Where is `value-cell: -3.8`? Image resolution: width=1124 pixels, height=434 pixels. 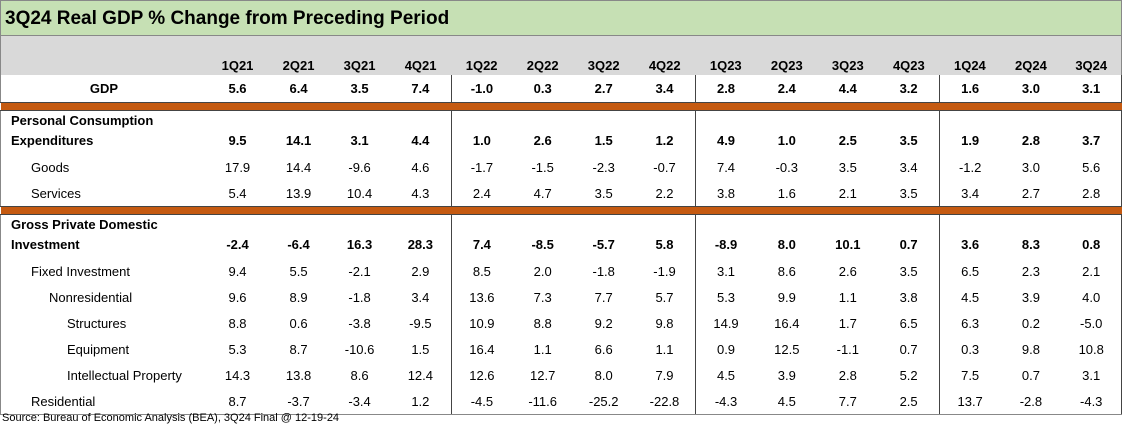
value-cell: -3.8 is located at coordinates (359, 323).